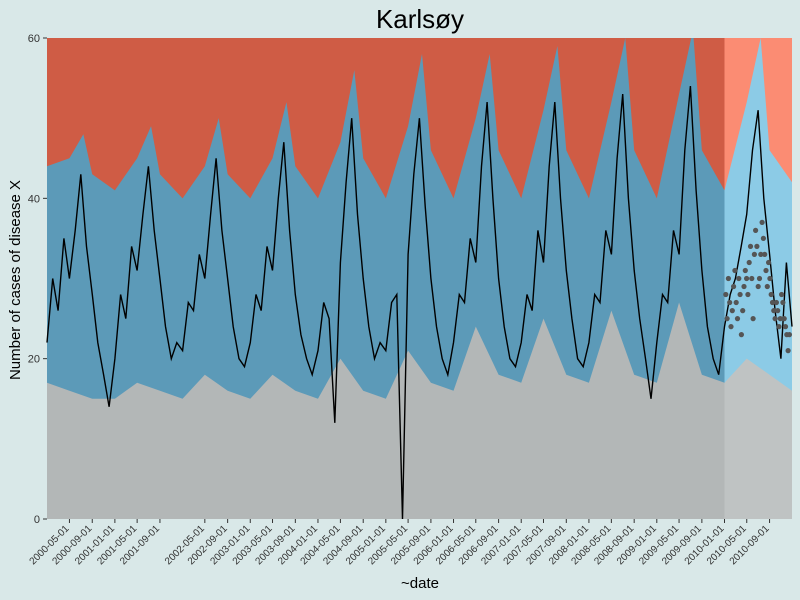  I want to click on y-tick-label: 20, so click(34, 360).